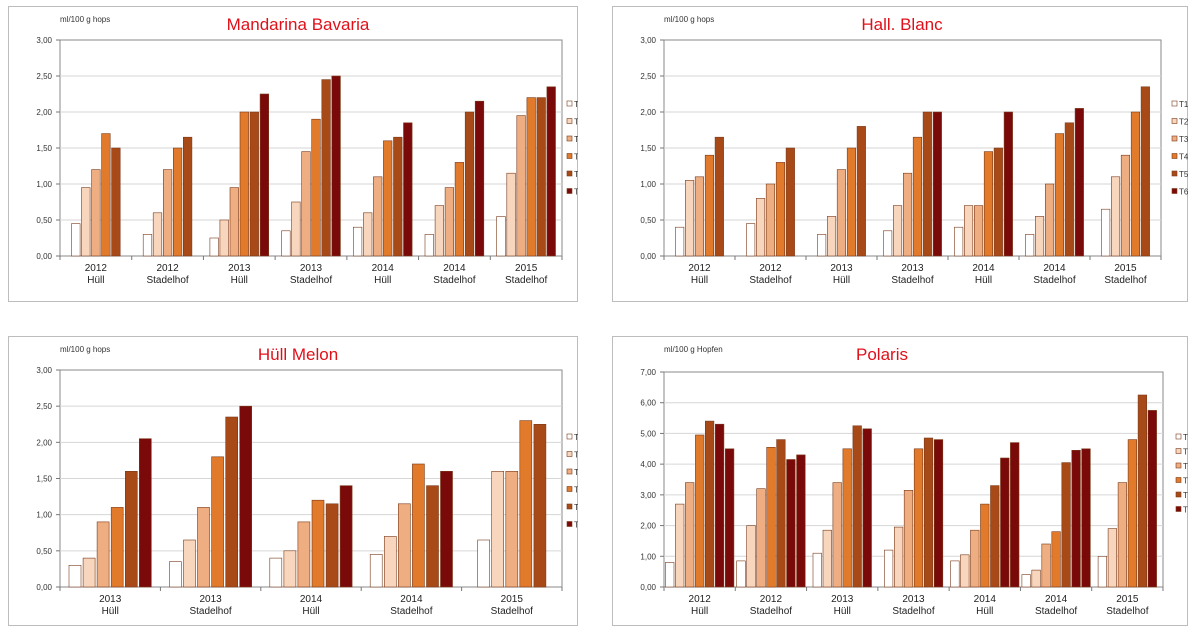 The width and height of the screenshot is (1190, 628). I want to click on y-tick-label: 0,00, so click(648, 587).